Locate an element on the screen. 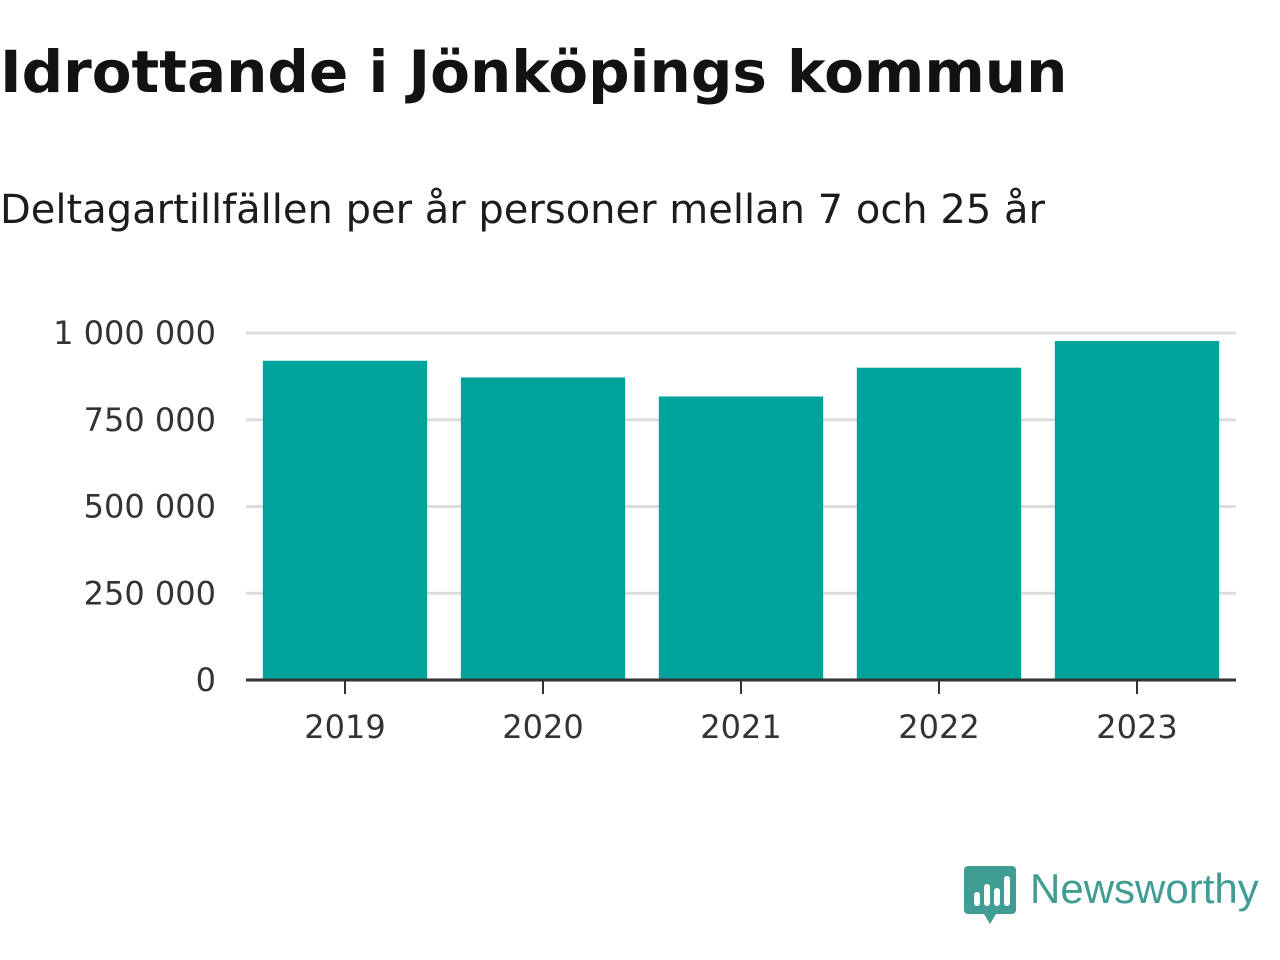  x-tick-label: 2019 is located at coordinates (344, 727).